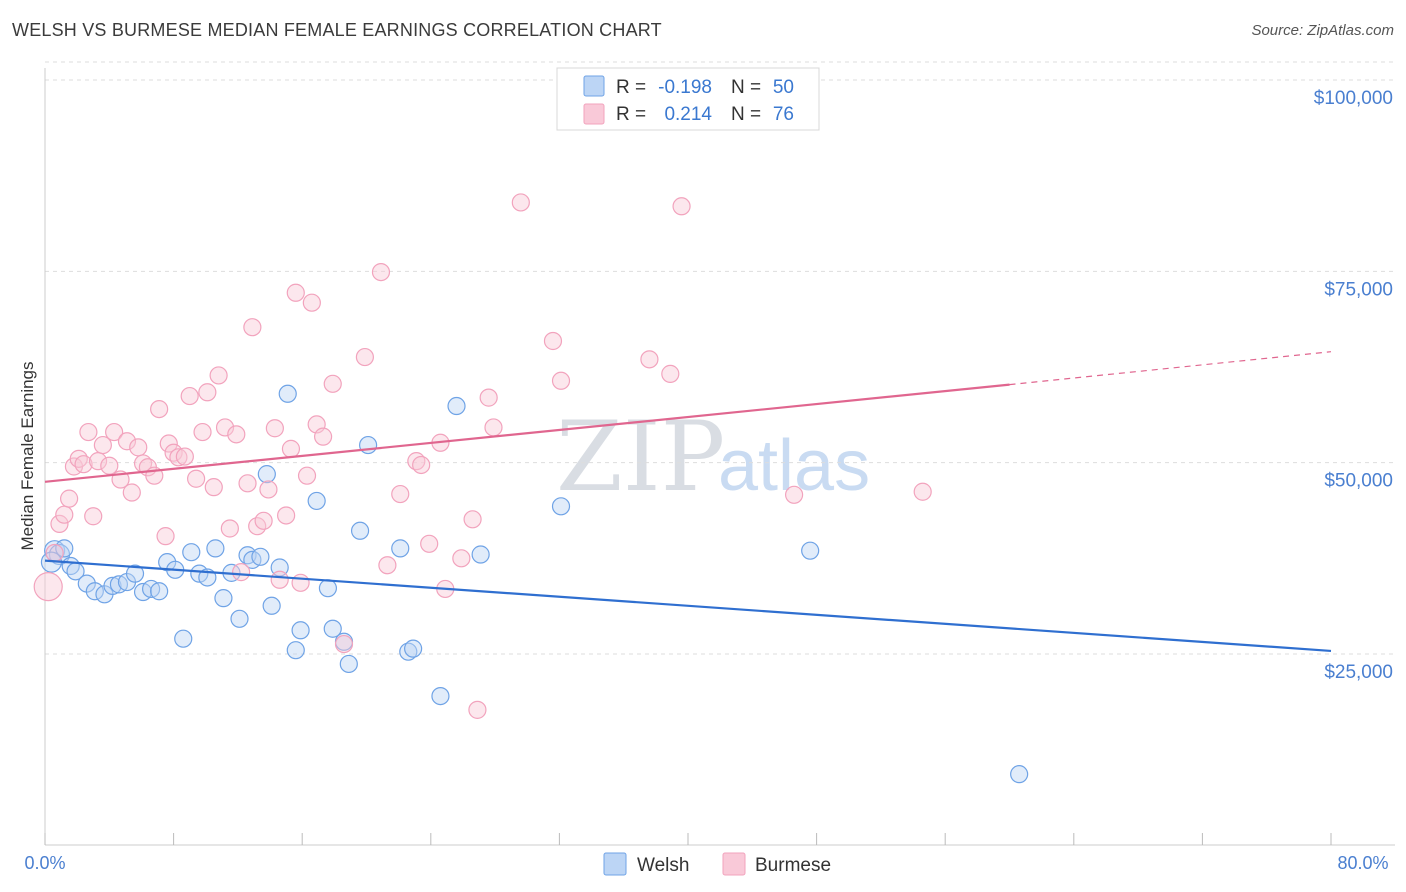  I want to click on legend-burmese-swatch, so click(594, 114).